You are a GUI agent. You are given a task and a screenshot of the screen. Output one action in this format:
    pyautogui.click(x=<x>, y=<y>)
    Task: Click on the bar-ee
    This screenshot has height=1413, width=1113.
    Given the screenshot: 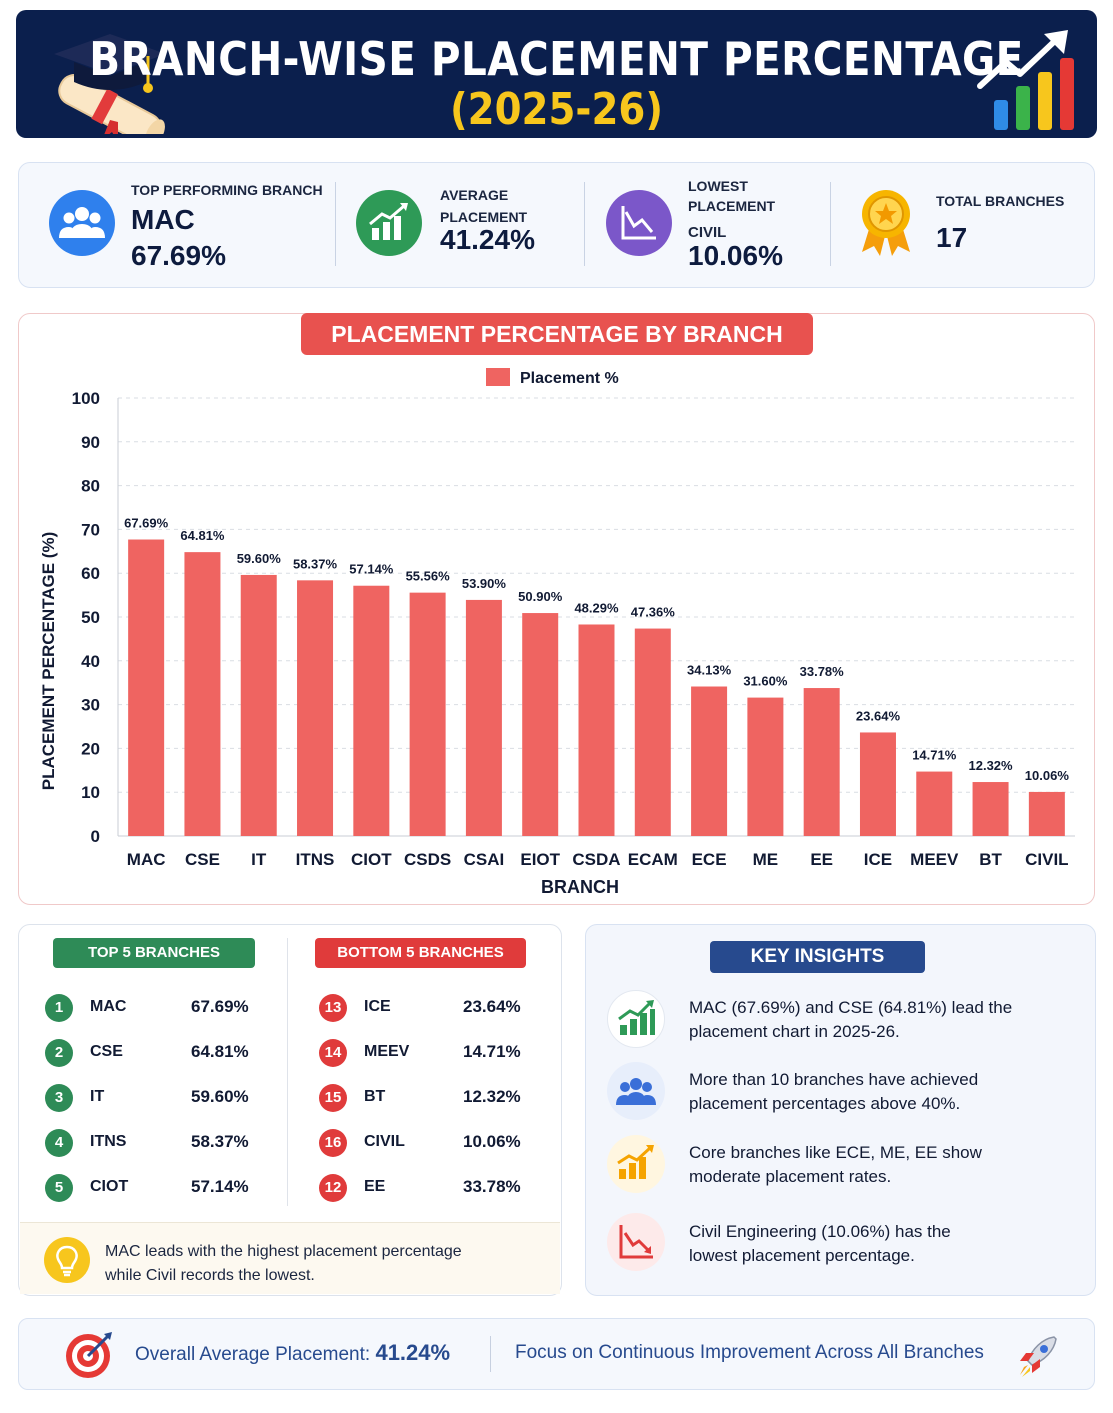 What is the action you would take?
    pyautogui.click(x=821, y=762)
    